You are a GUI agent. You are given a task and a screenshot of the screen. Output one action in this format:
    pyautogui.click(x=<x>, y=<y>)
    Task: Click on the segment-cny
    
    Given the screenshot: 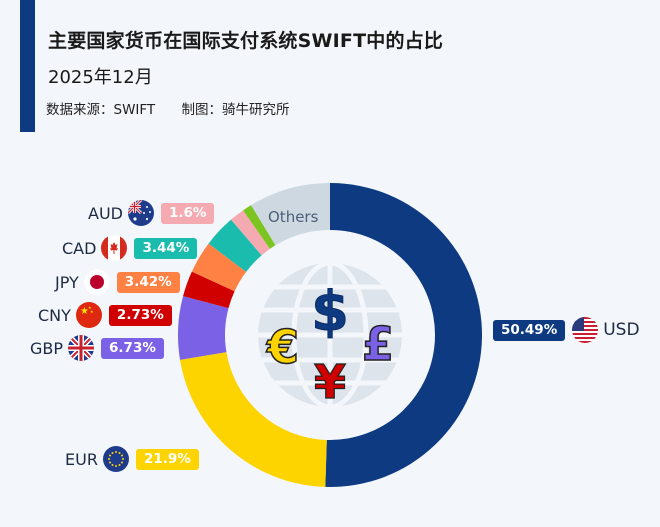 What is the action you would take?
    pyautogui.click(x=209, y=290)
    